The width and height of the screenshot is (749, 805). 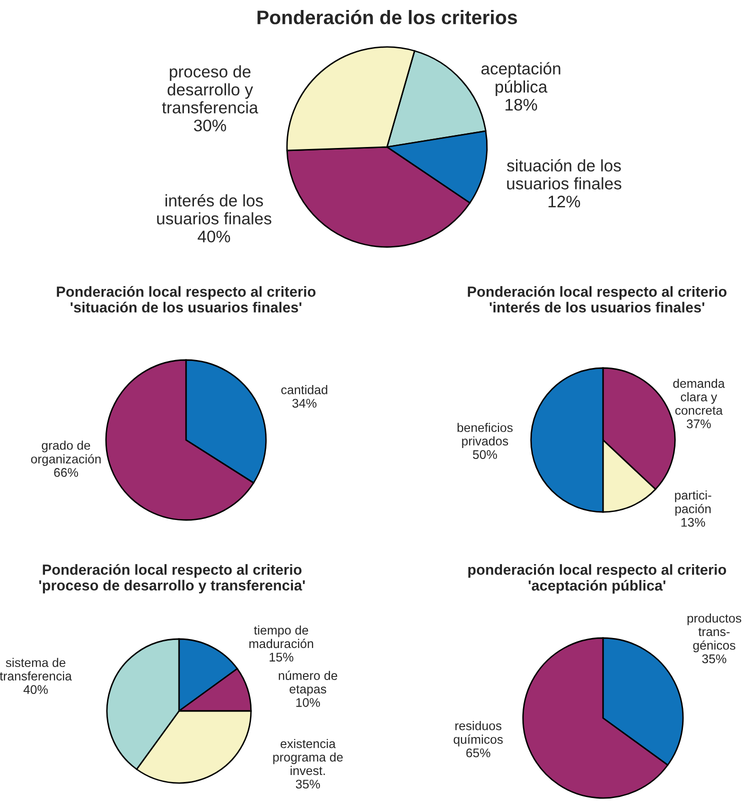 I want to click on data-label: 34%, so click(x=304, y=403).